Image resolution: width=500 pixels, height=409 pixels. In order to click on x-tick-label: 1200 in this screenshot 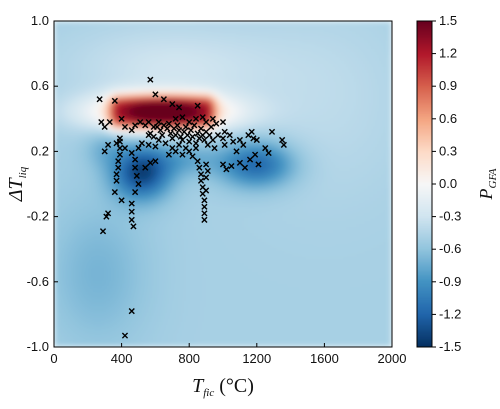, I will do `click(256, 358)`.